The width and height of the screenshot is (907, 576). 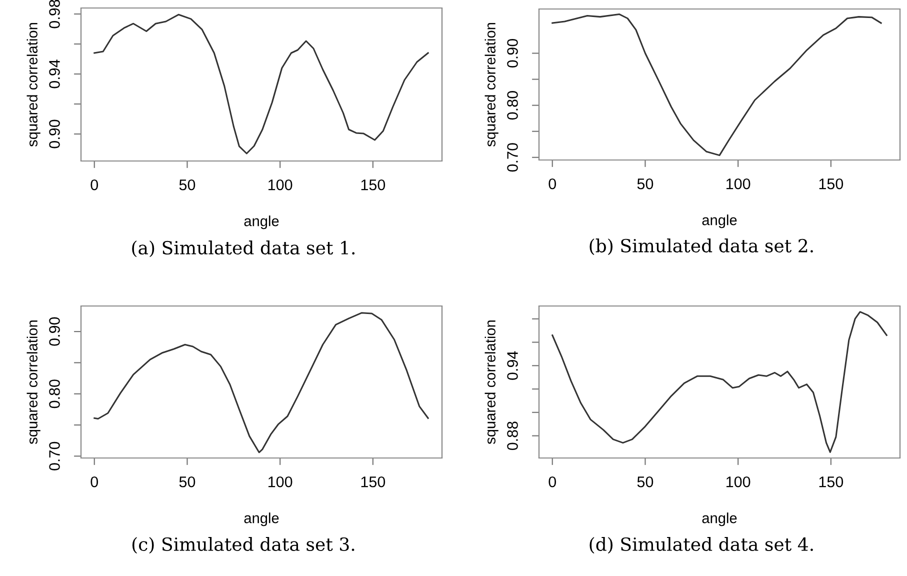 What do you see at coordinates (701, 247) in the screenshot?
I see `text: (b) Simulated data set 2.` at bounding box center [701, 247].